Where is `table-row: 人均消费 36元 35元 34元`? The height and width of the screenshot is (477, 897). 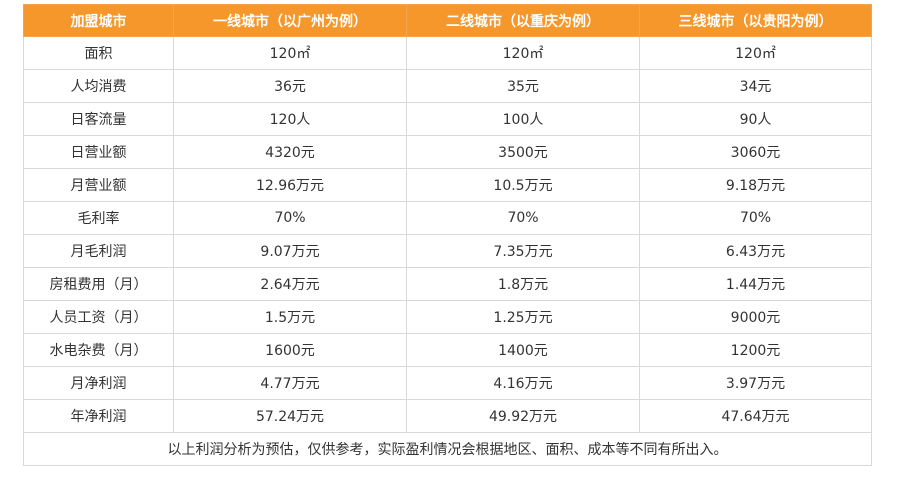 table-row: 人均消费 36元 35元 34元 is located at coordinates (447, 86).